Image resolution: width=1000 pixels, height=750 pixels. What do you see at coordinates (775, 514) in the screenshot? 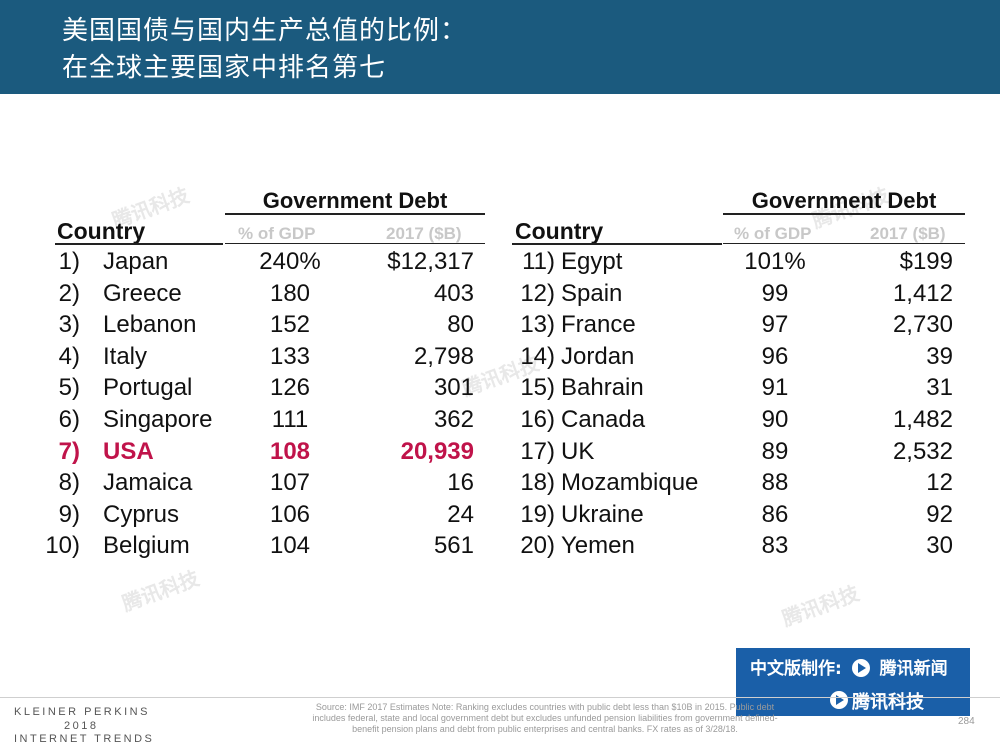
I see `pct-gdp-cell: 86` at bounding box center [775, 514].